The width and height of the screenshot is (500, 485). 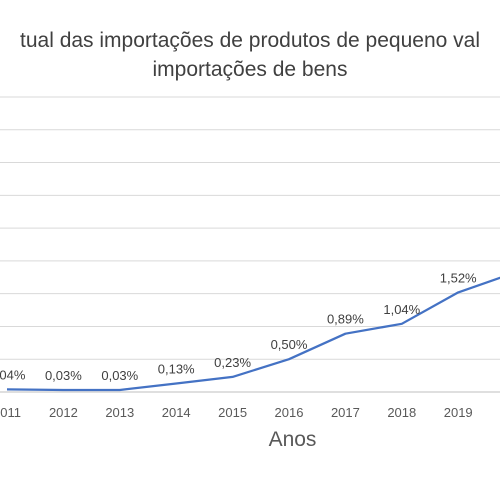 What do you see at coordinates (232, 412) in the screenshot?
I see `x-tick-label: 2015` at bounding box center [232, 412].